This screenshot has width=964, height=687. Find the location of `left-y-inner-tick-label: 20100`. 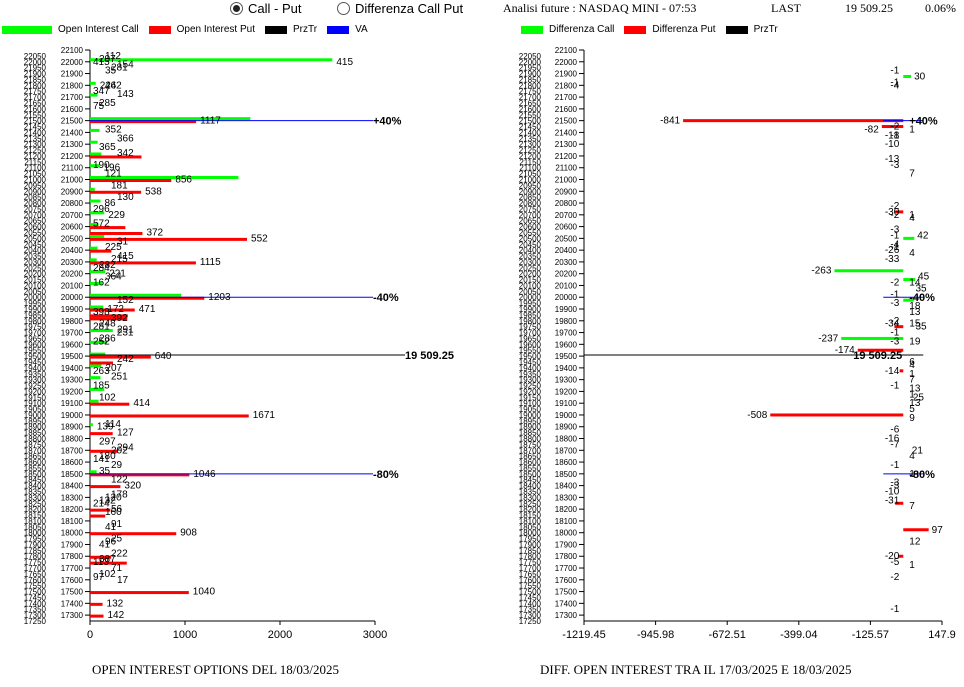

left-y-inner-tick-label: 20100 is located at coordinates (72, 285).